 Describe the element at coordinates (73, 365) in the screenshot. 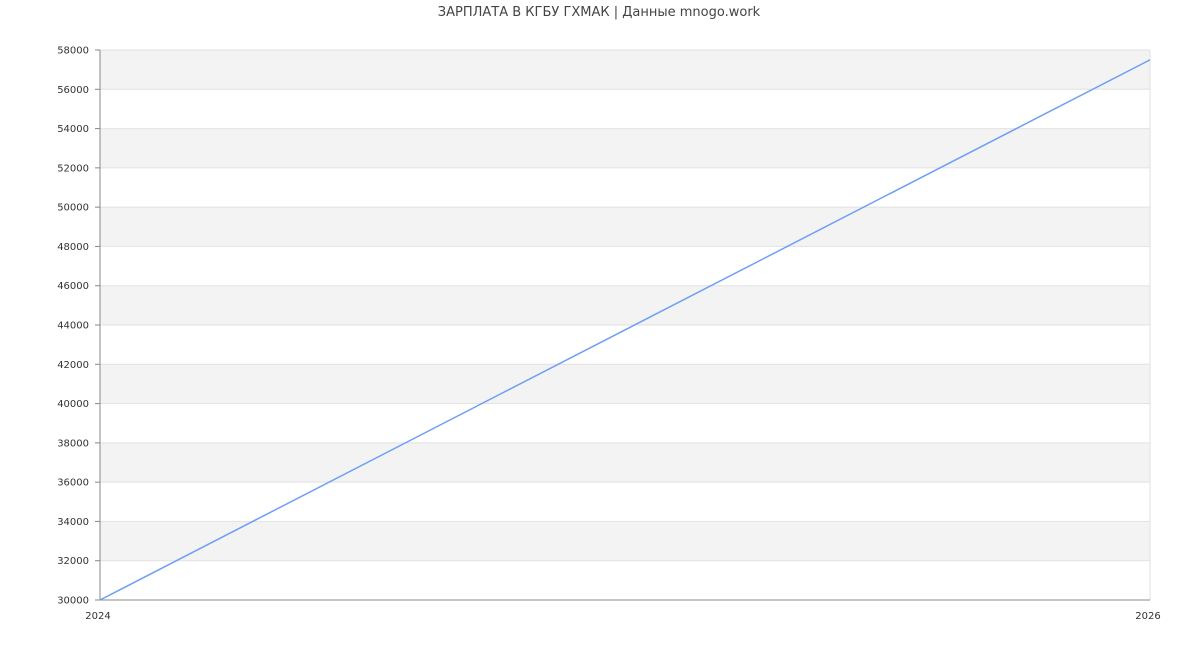

I see `y-tick-label: 42000` at that location.